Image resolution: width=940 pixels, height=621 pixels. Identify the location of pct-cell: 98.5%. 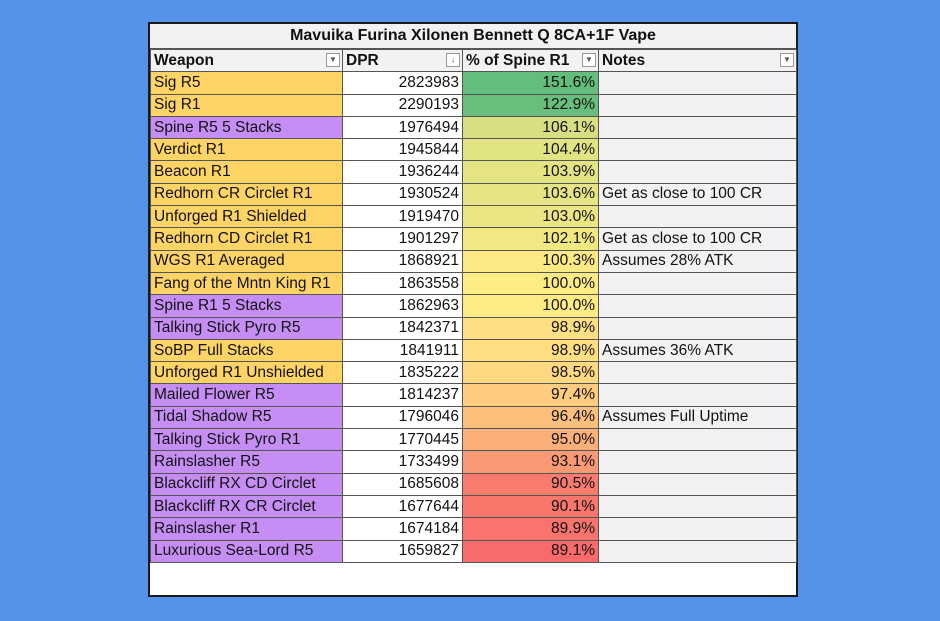
(530, 373).